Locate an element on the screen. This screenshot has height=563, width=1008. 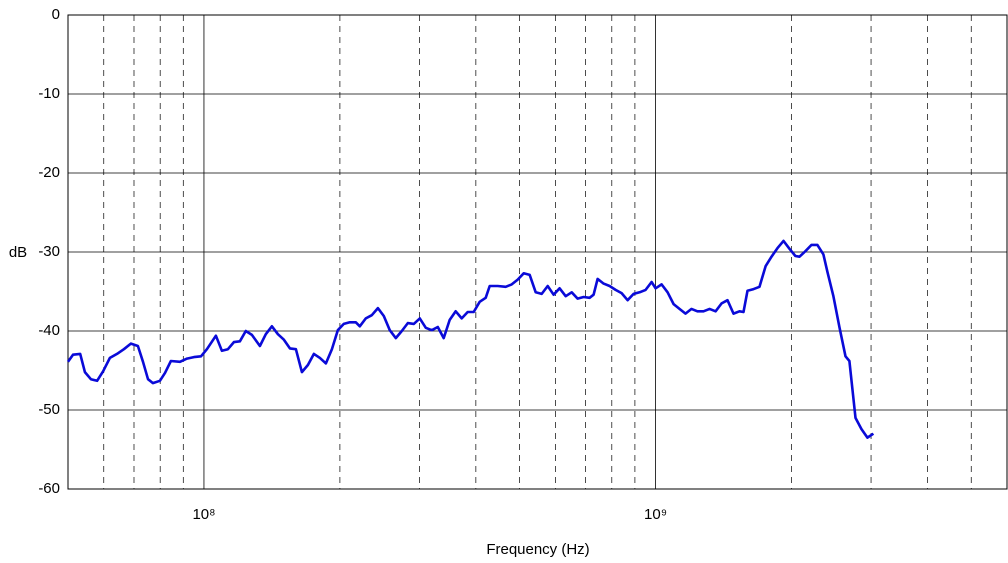
x-axis-label: Frequency (Hz) is located at coordinates (537, 549).